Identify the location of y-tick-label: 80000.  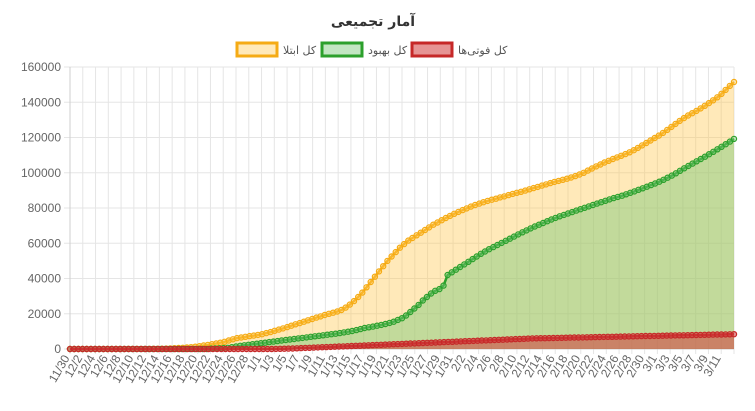
(45, 208).